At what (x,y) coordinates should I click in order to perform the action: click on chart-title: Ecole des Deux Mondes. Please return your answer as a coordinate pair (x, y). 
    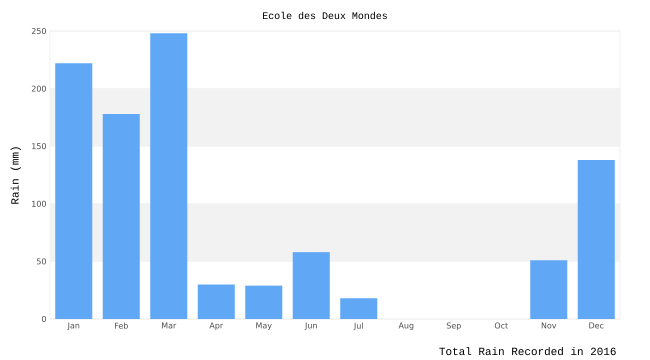
    Looking at the image, I should click on (325, 16).